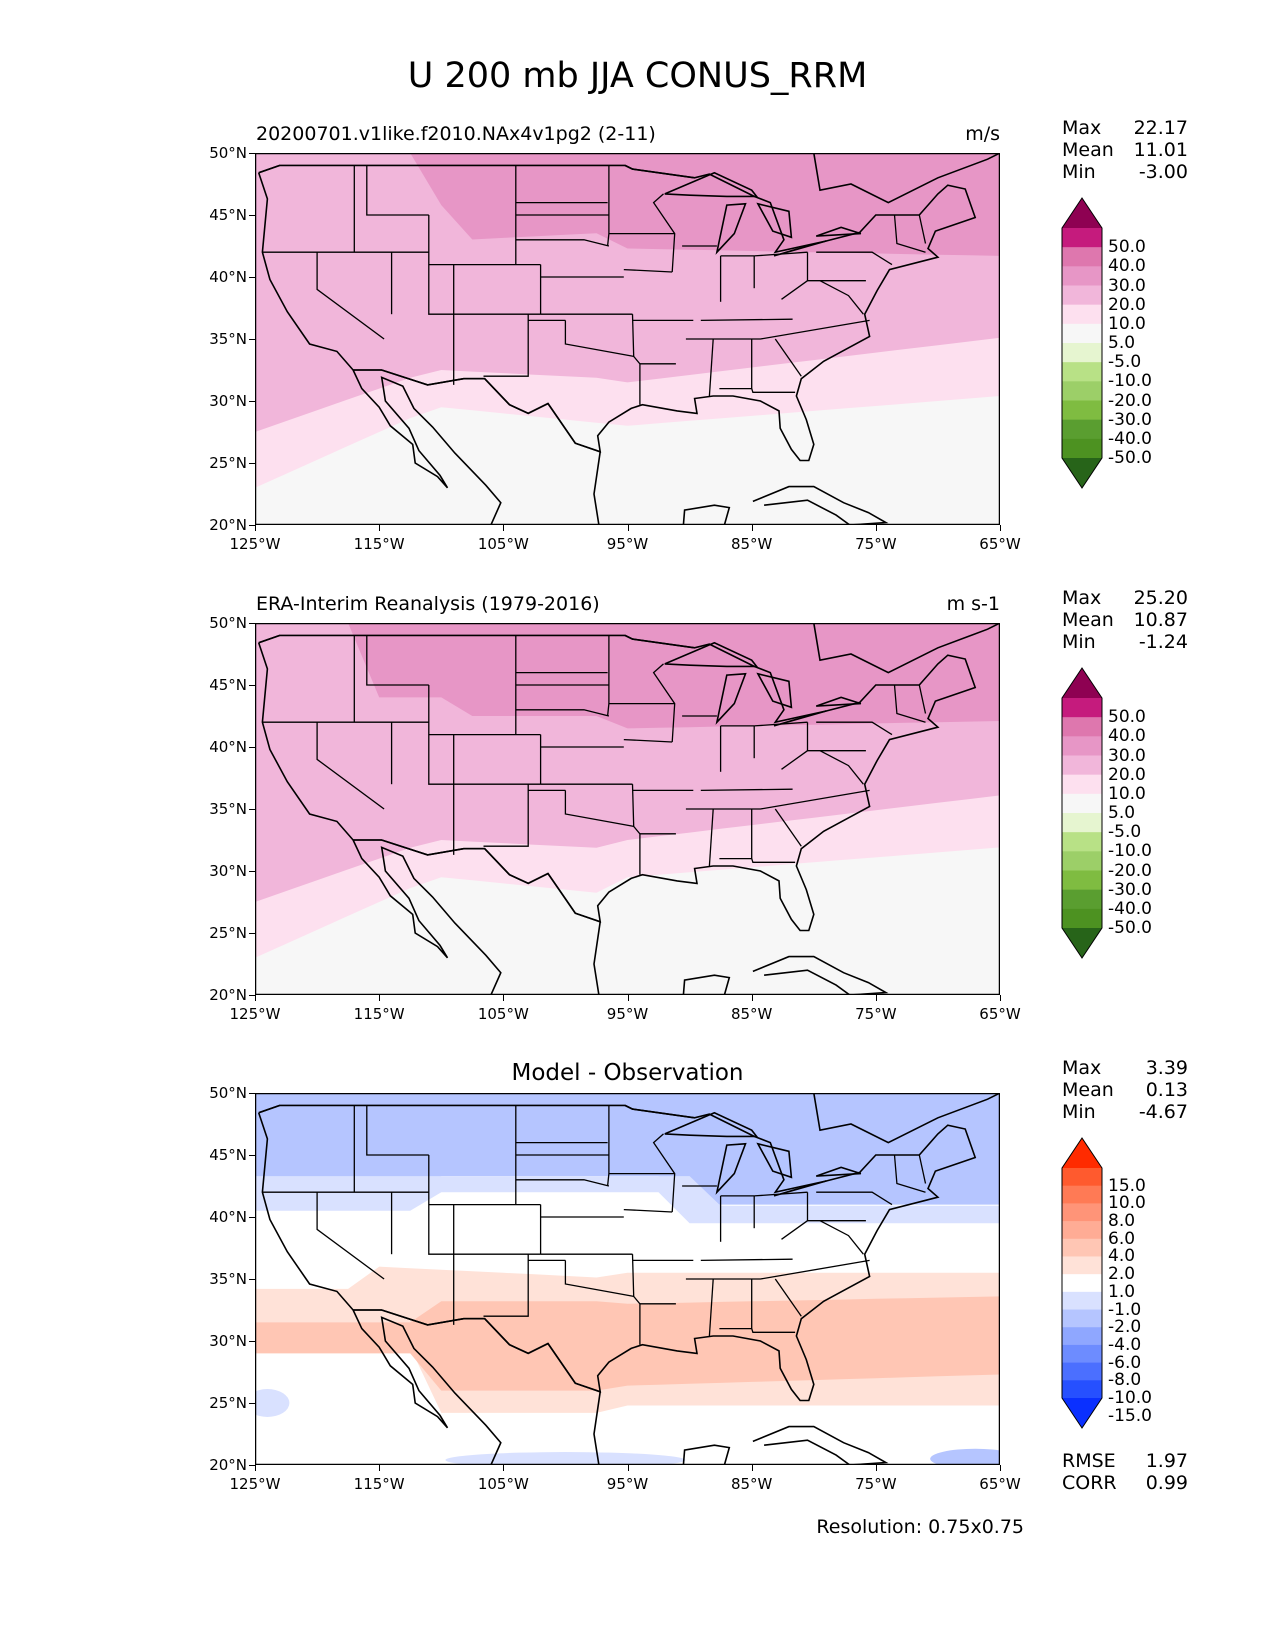 Image resolution: width=1275 pixels, height=1650 pixels. I want to click on colorbar-label: -2.0, so click(1125, 1327).